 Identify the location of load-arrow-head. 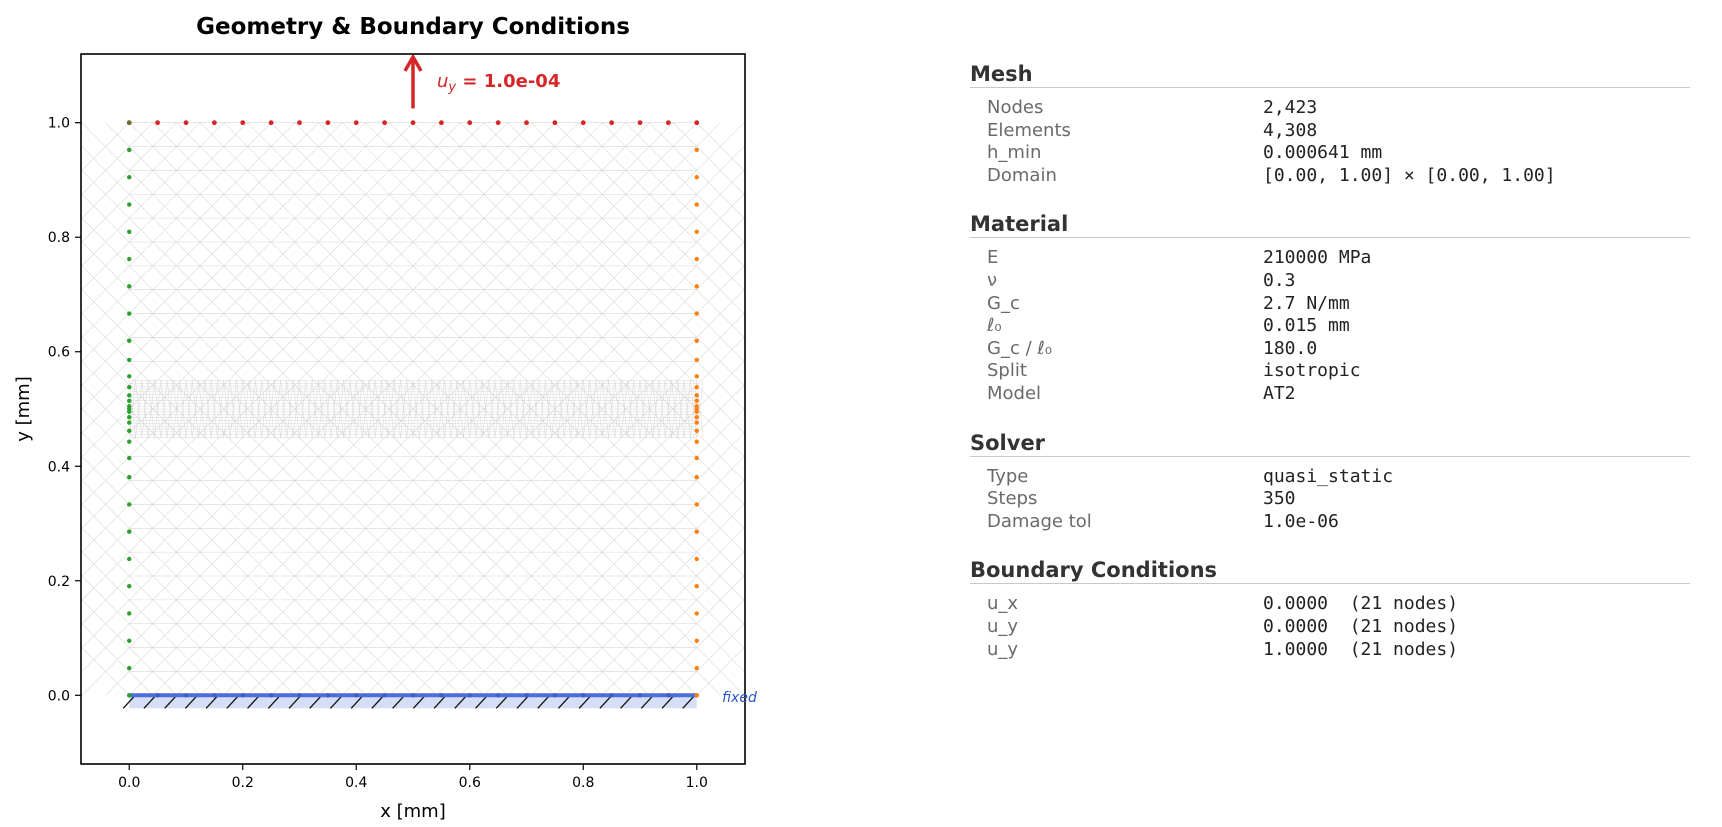
(413, 62).